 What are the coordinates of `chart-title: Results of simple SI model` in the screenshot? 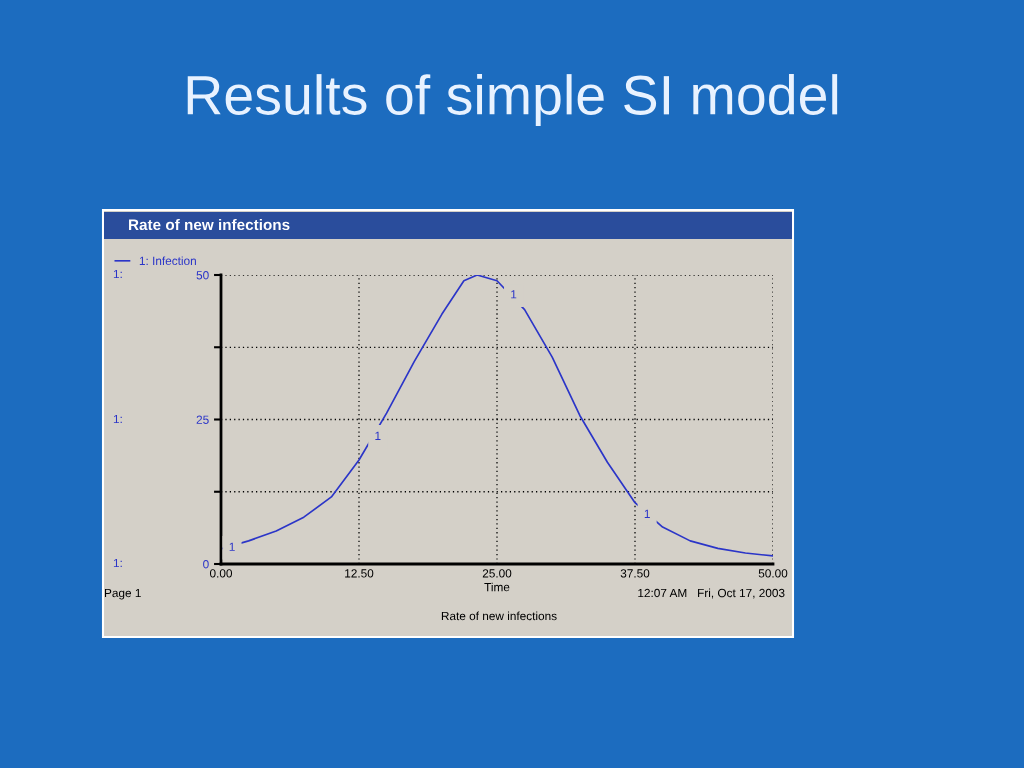 It's located at (512, 100).